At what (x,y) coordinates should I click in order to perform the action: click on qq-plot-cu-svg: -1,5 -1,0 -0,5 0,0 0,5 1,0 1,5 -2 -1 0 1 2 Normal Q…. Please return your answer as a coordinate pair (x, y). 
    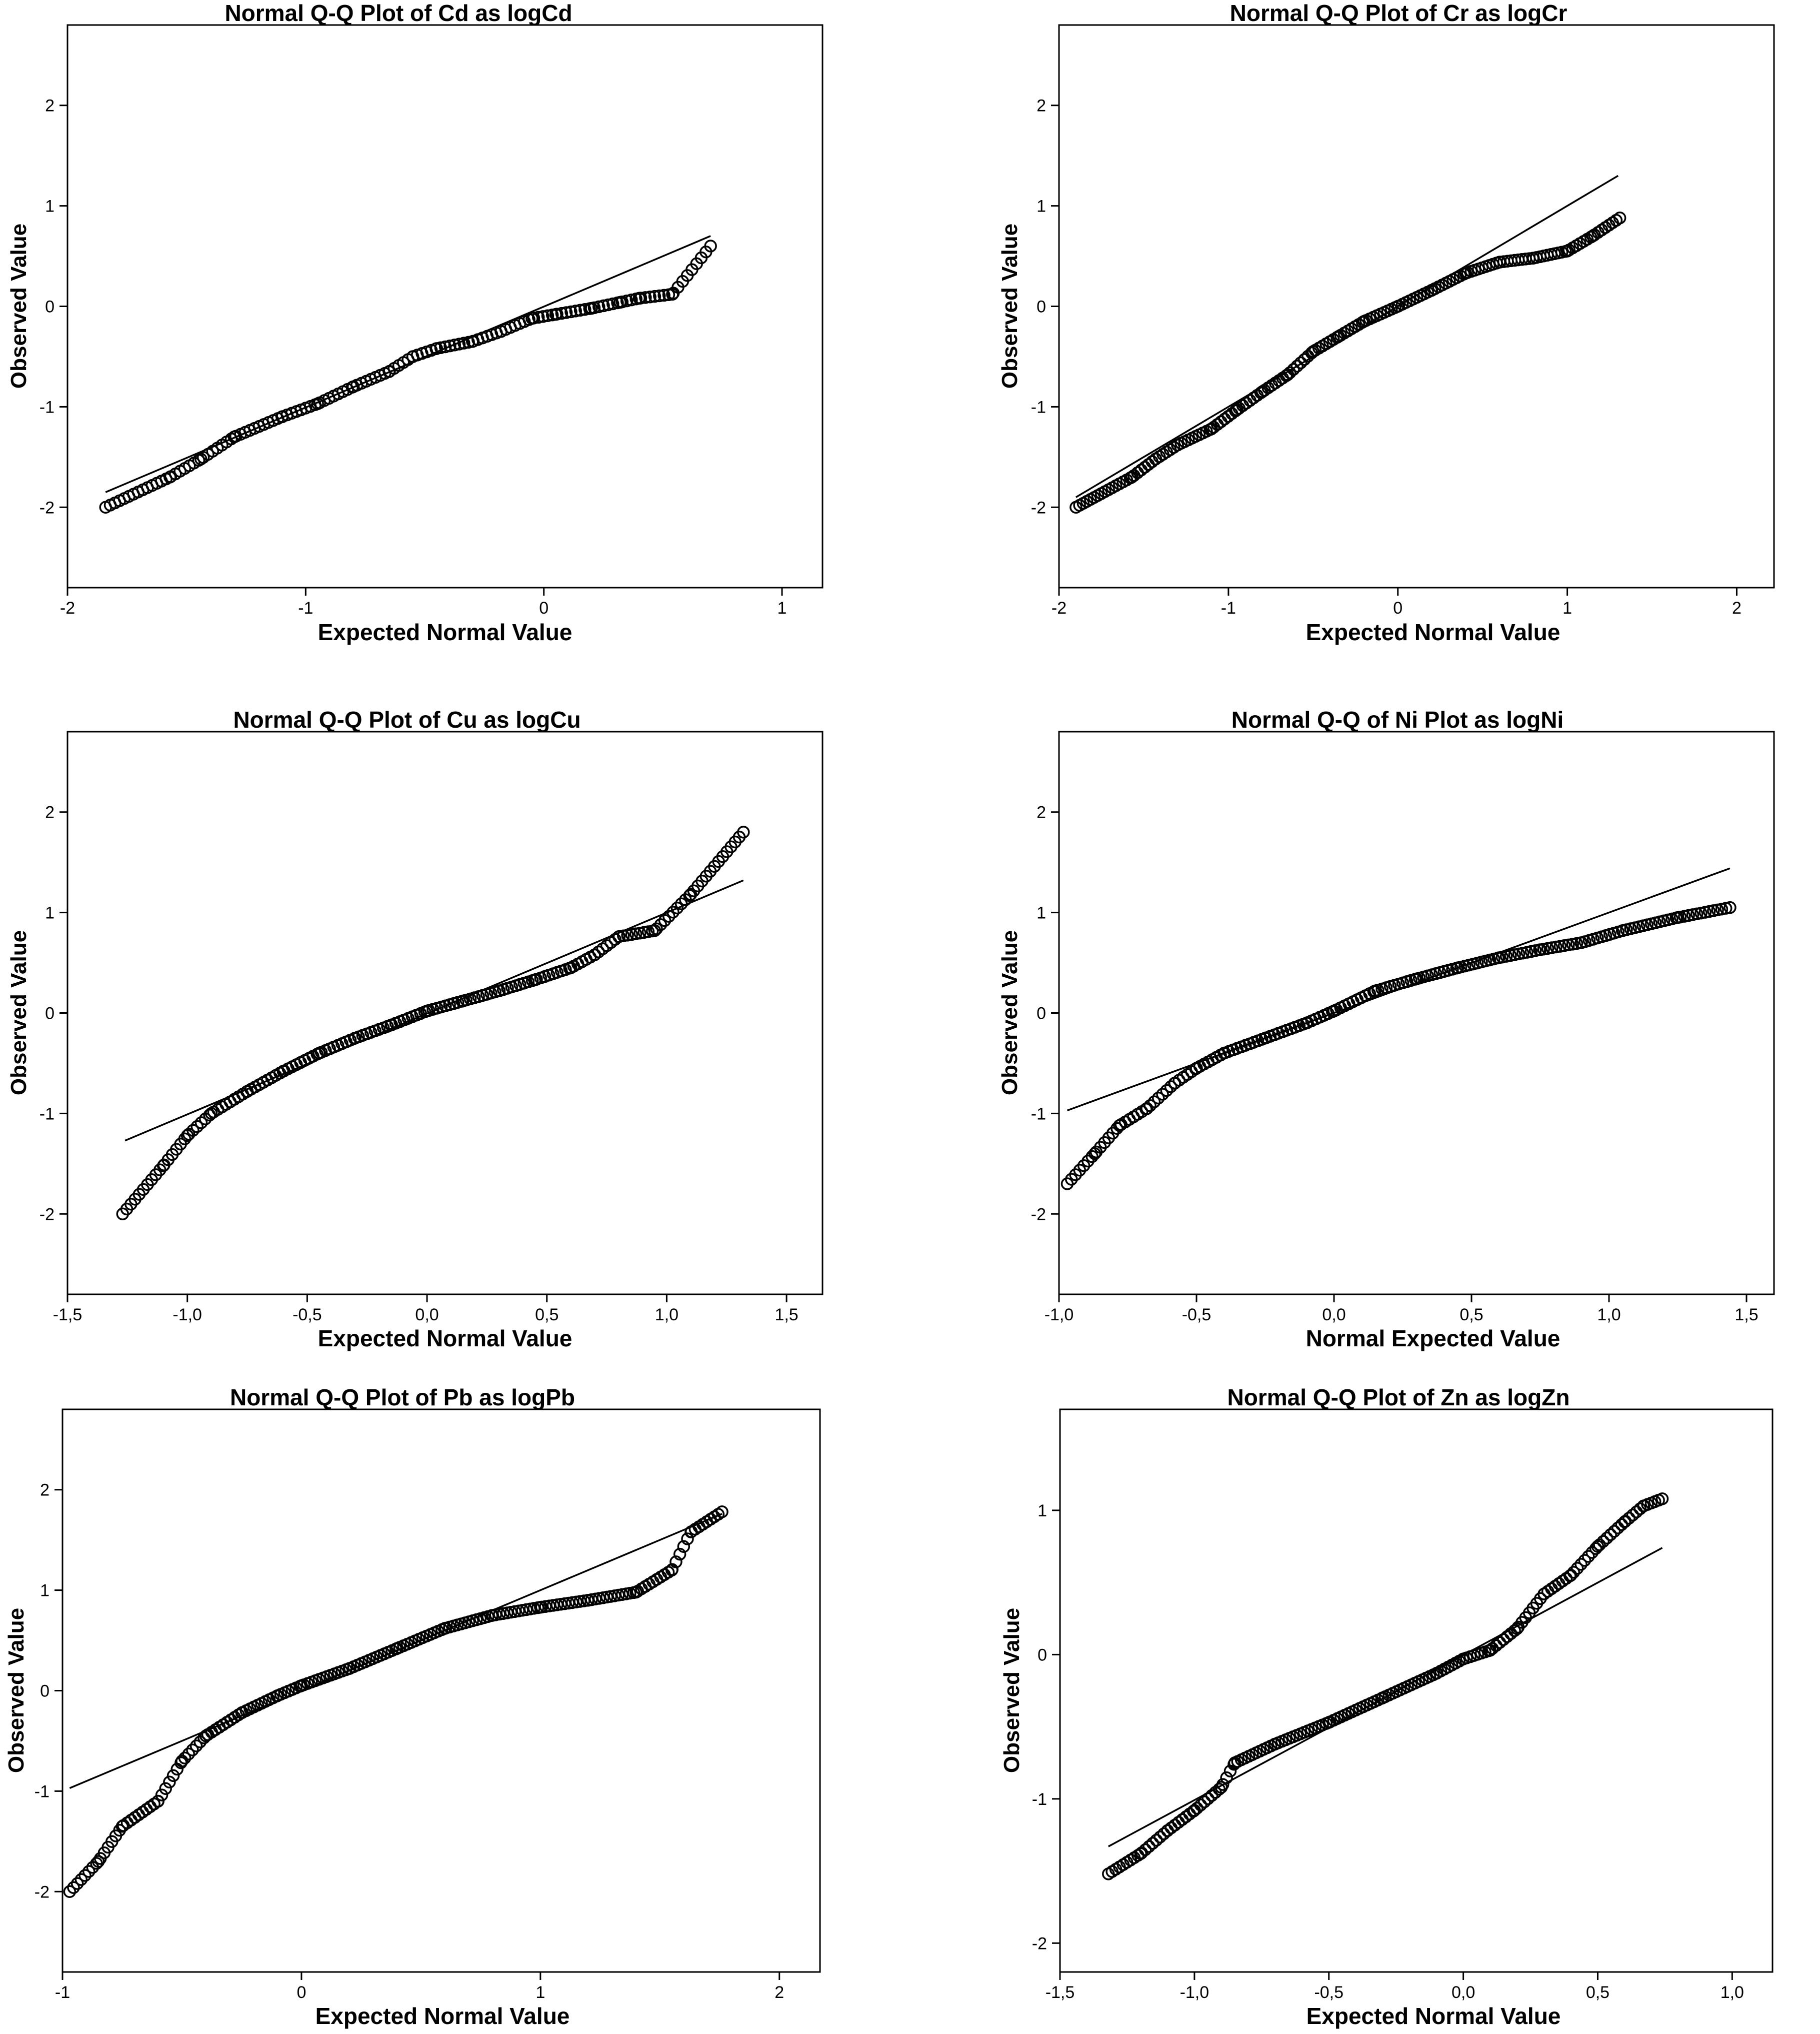
    Looking at the image, I should click on (415, 1029).